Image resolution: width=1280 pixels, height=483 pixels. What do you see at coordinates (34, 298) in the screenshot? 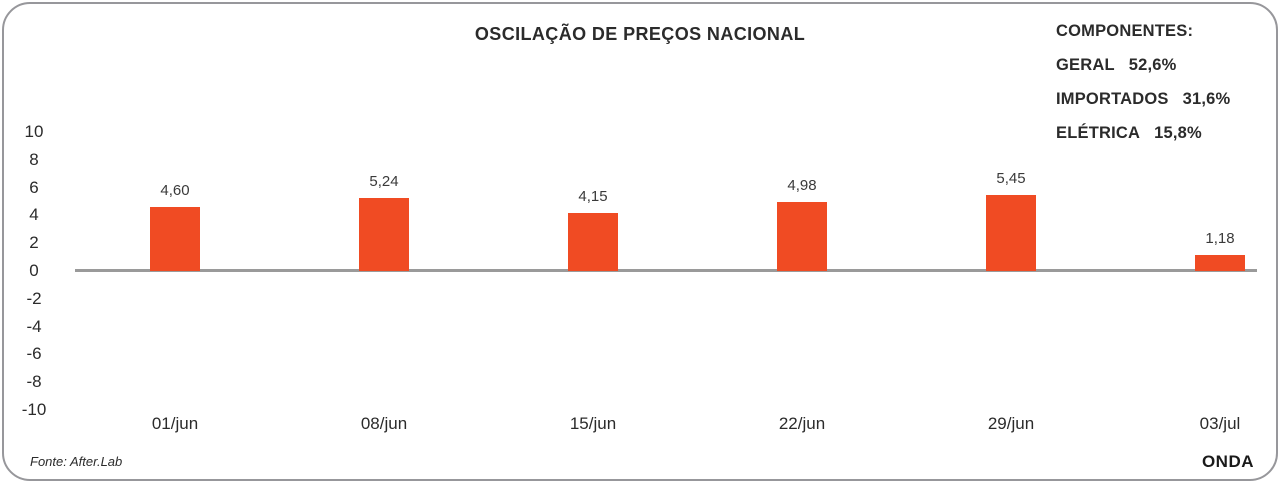
I see `y-tick-label: -2` at bounding box center [34, 298].